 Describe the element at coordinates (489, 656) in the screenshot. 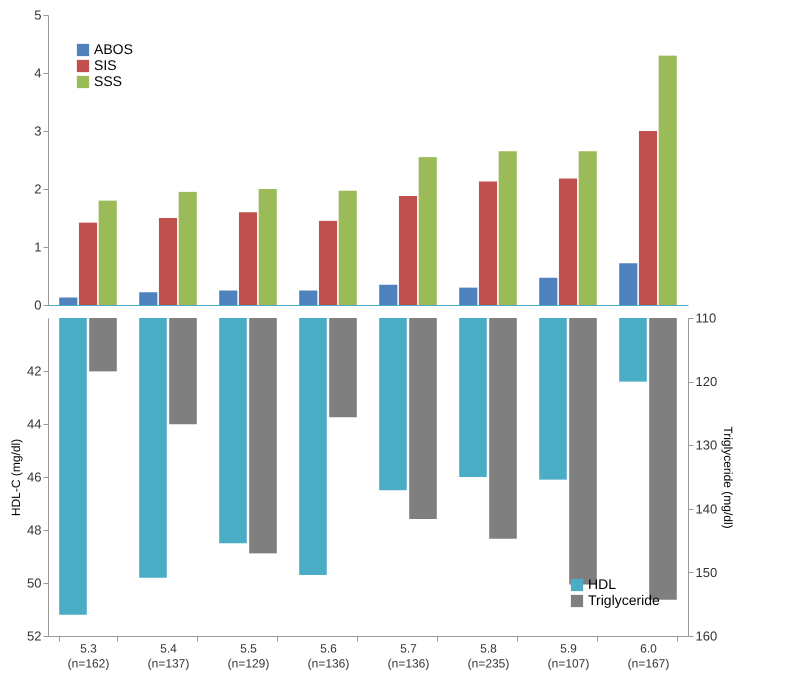

I see `x-tick-label: 5.8 (n=235)` at that location.